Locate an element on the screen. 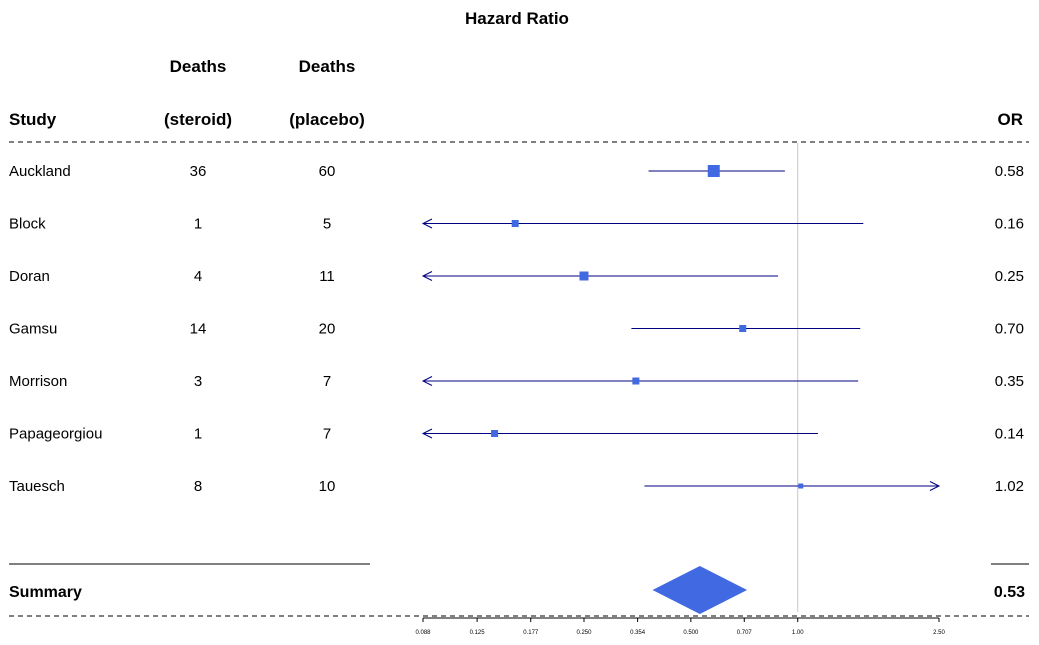 Image resolution: width=1039 pixels, height=645 pixels. x-tick-label: 0.088 is located at coordinates (423, 633).